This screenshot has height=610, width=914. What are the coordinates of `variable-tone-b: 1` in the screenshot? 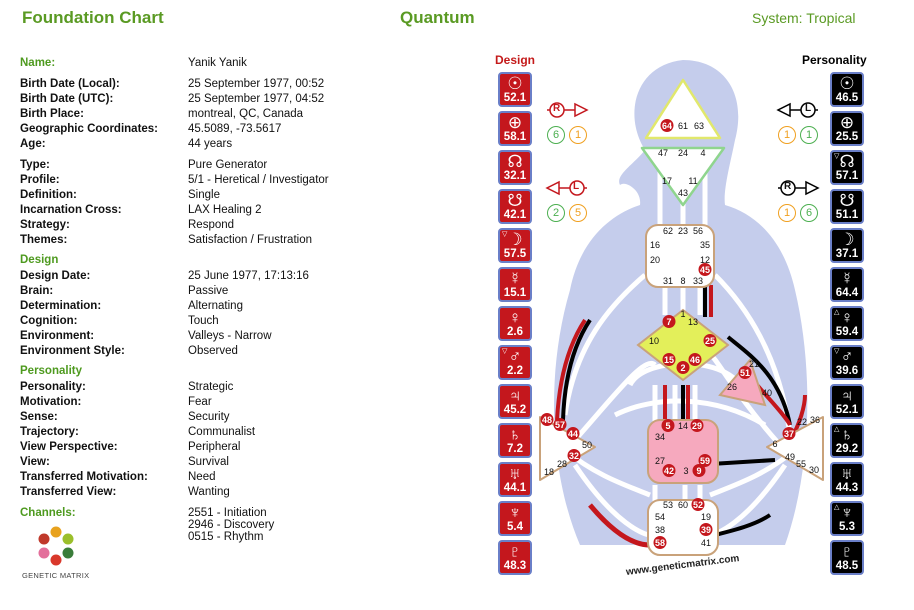 It's located at (578, 135).